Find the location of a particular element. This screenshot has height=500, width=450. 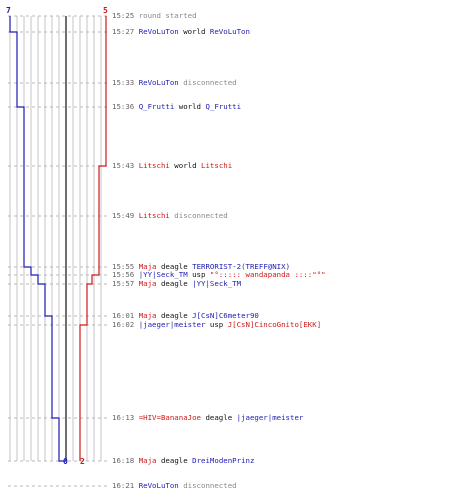

blue-end-score: 0 is located at coordinates (65, 461).